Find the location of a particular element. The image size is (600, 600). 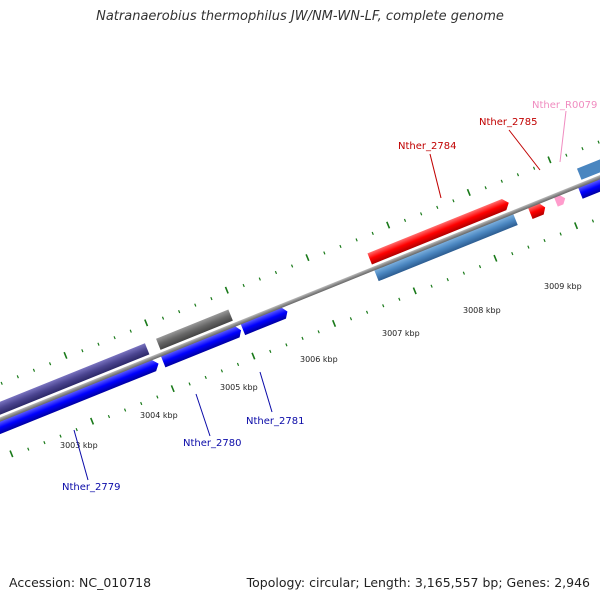

gene-Nther_2784-forward is located at coordinates (446, 247).